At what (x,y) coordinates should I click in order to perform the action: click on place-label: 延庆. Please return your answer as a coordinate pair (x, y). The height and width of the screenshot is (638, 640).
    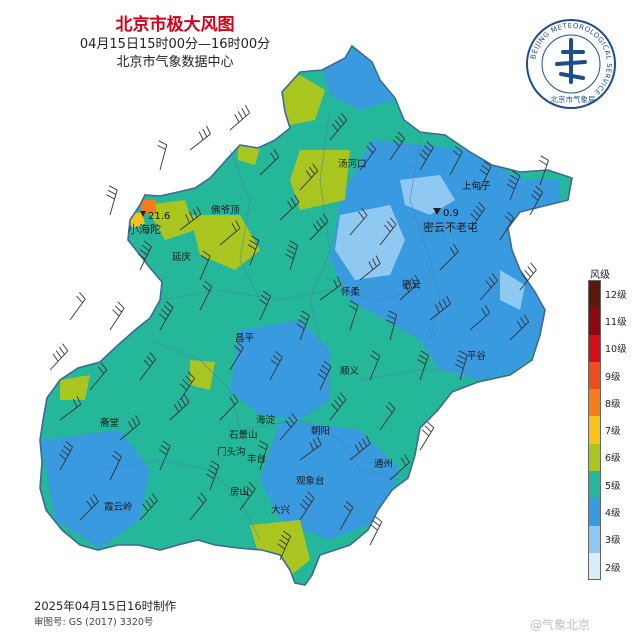
    Looking at the image, I should click on (182, 257).